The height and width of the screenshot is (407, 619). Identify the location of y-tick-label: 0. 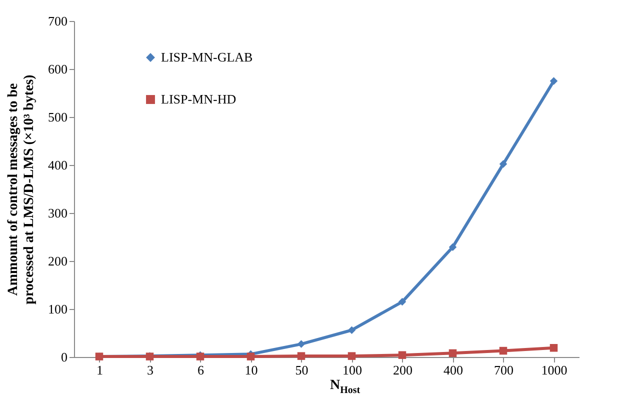
(64, 357).